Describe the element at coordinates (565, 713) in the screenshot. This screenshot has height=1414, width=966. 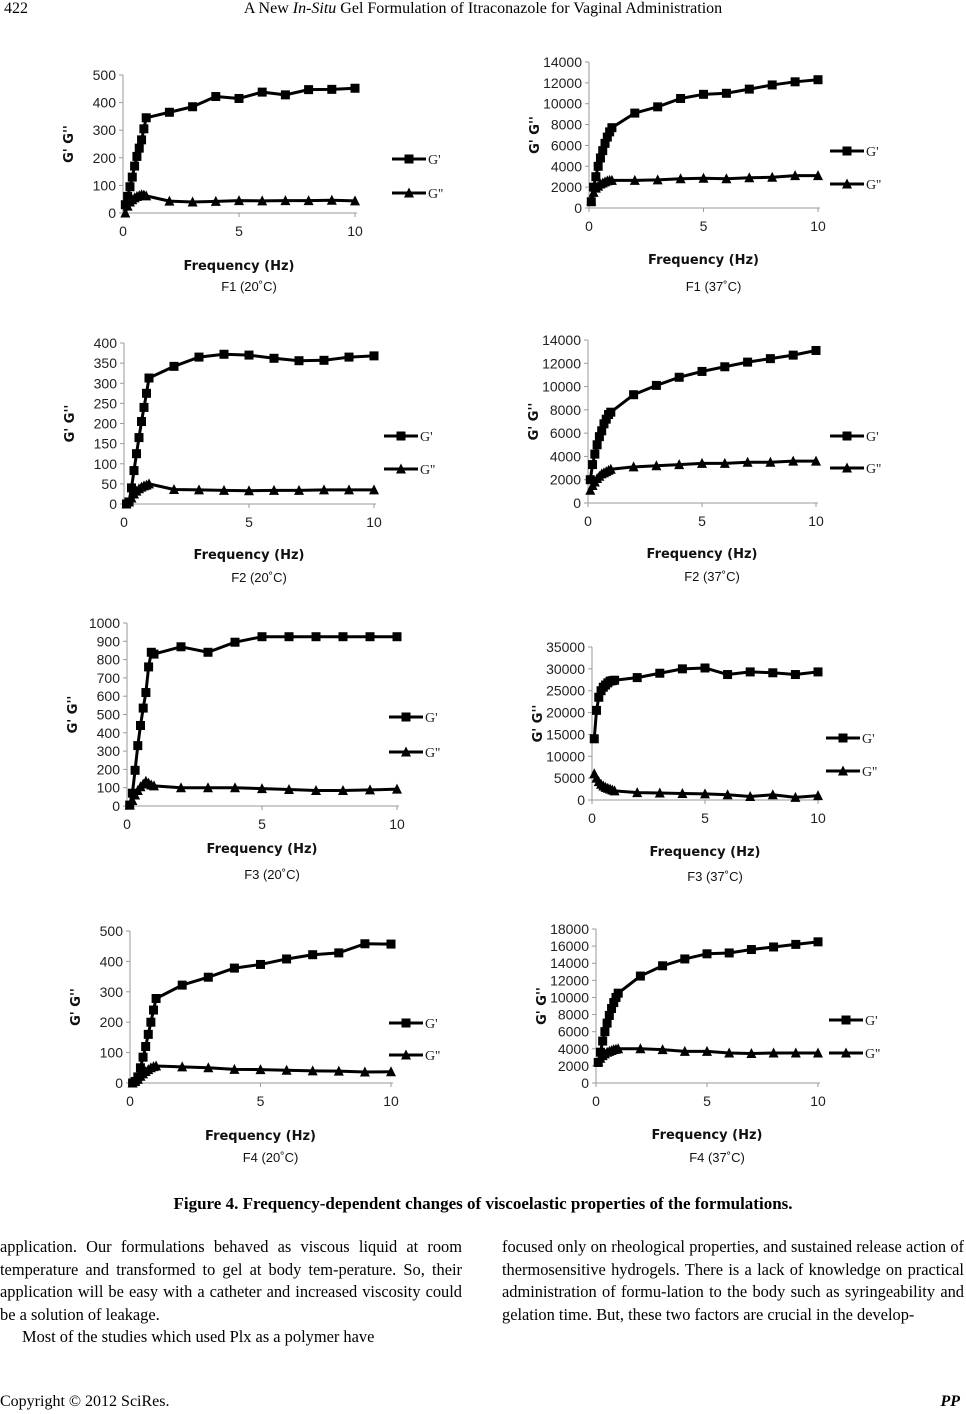
I see `y-tick-label: 20000` at that location.